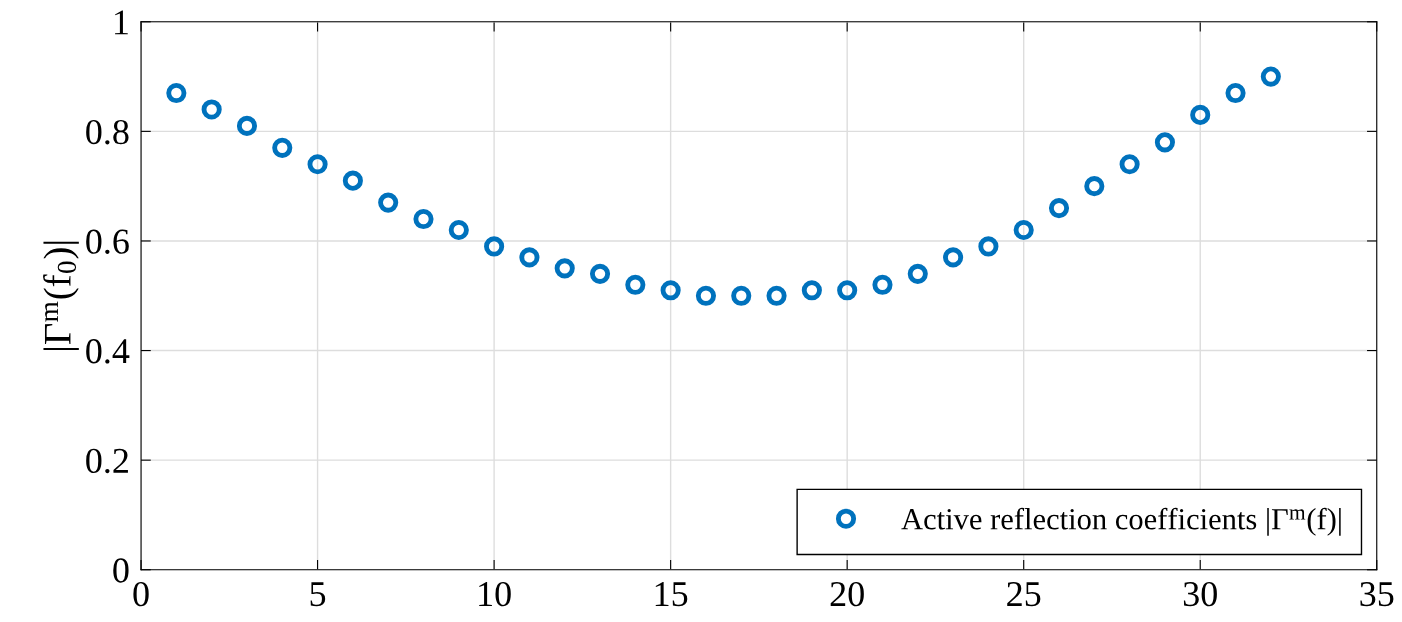 The width and height of the screenshot is (1402, 622). What do you see at coordinates (141, 594) in the screenshot?
I see `x-tick-label: 0` at bounding box center [141, 594].